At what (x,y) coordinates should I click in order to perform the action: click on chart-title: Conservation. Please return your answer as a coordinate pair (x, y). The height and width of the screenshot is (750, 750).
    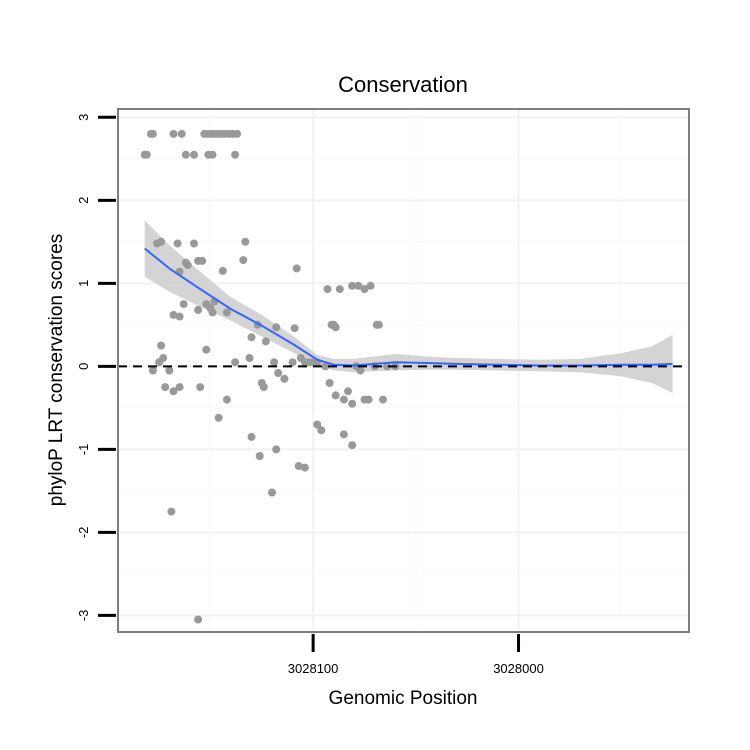
    Looking at the image, I should click on (403, 84).